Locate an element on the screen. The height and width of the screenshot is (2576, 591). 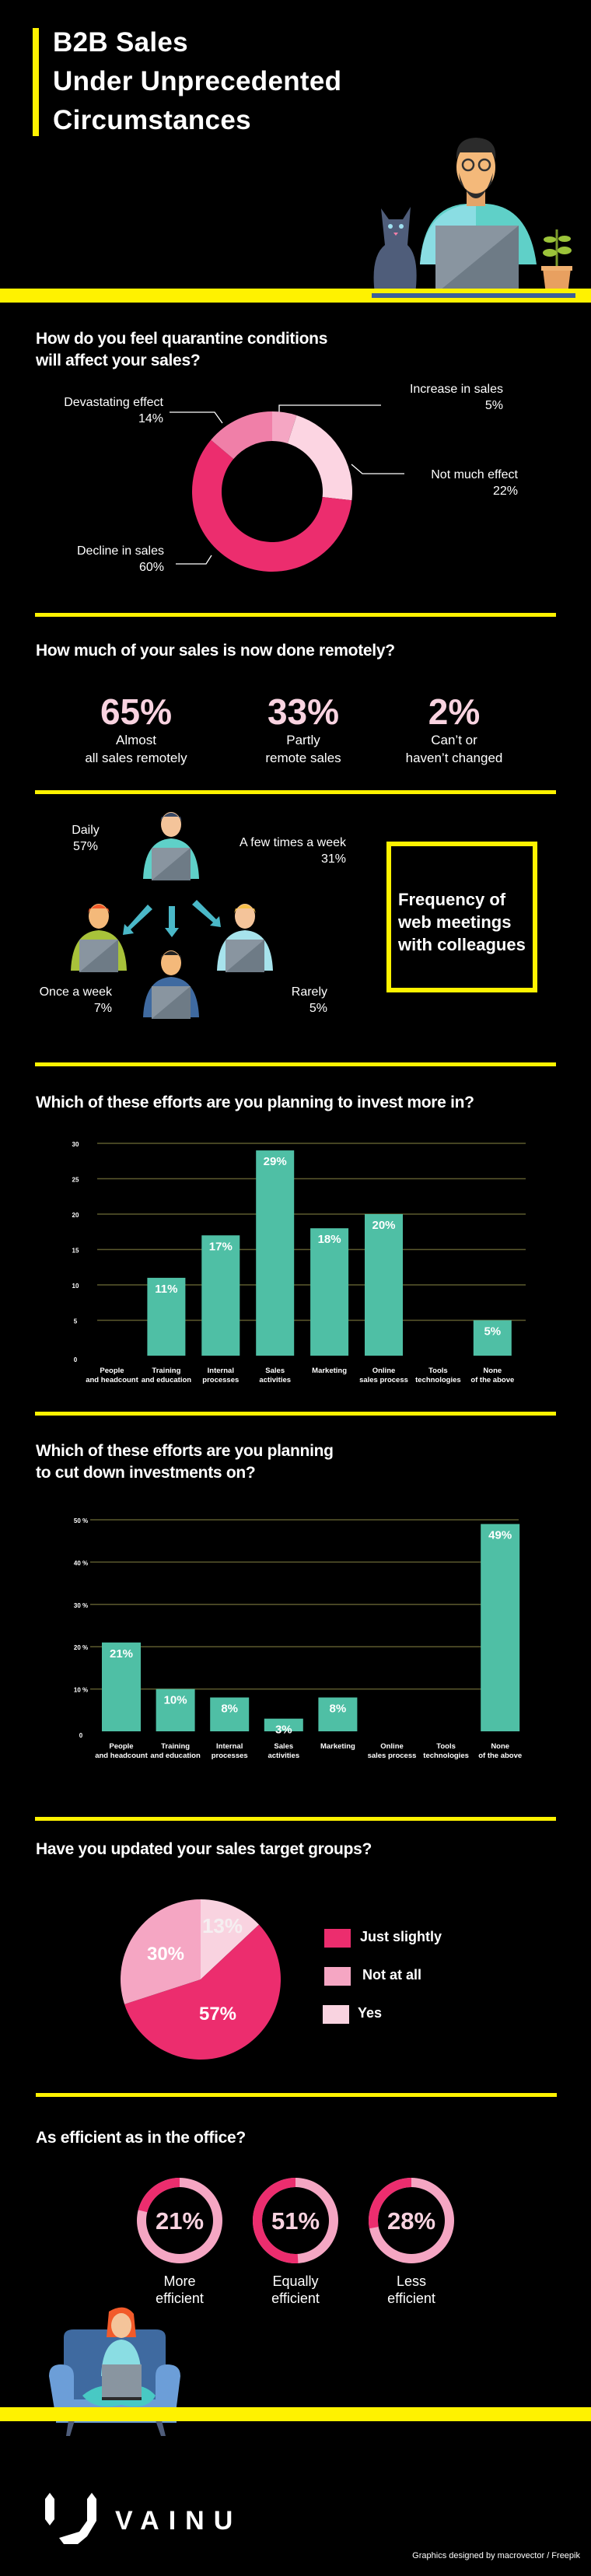
title-line: Circumstances is located at coordinates (152, 120).